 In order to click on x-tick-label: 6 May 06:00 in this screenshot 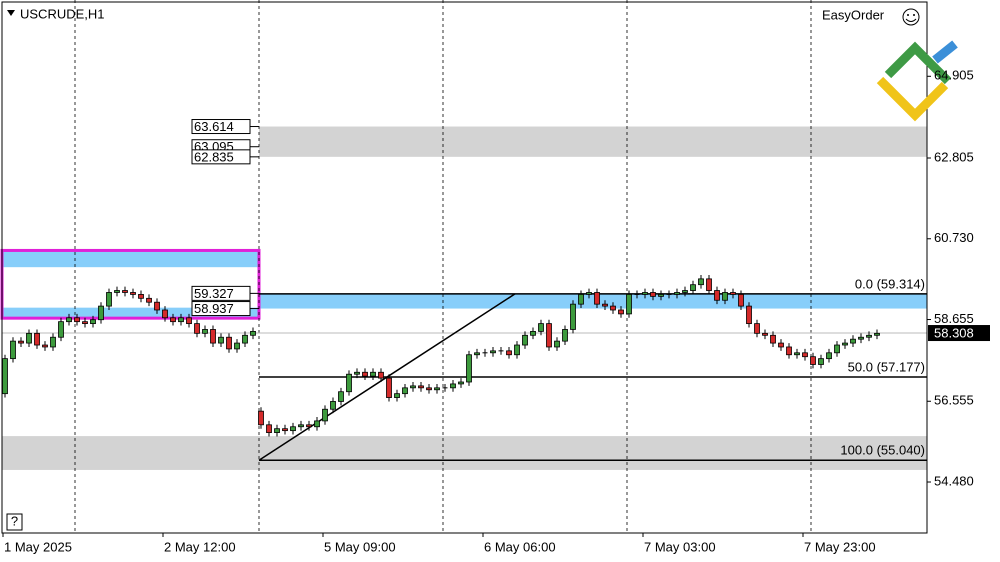, I will do `click(520, 546)`.